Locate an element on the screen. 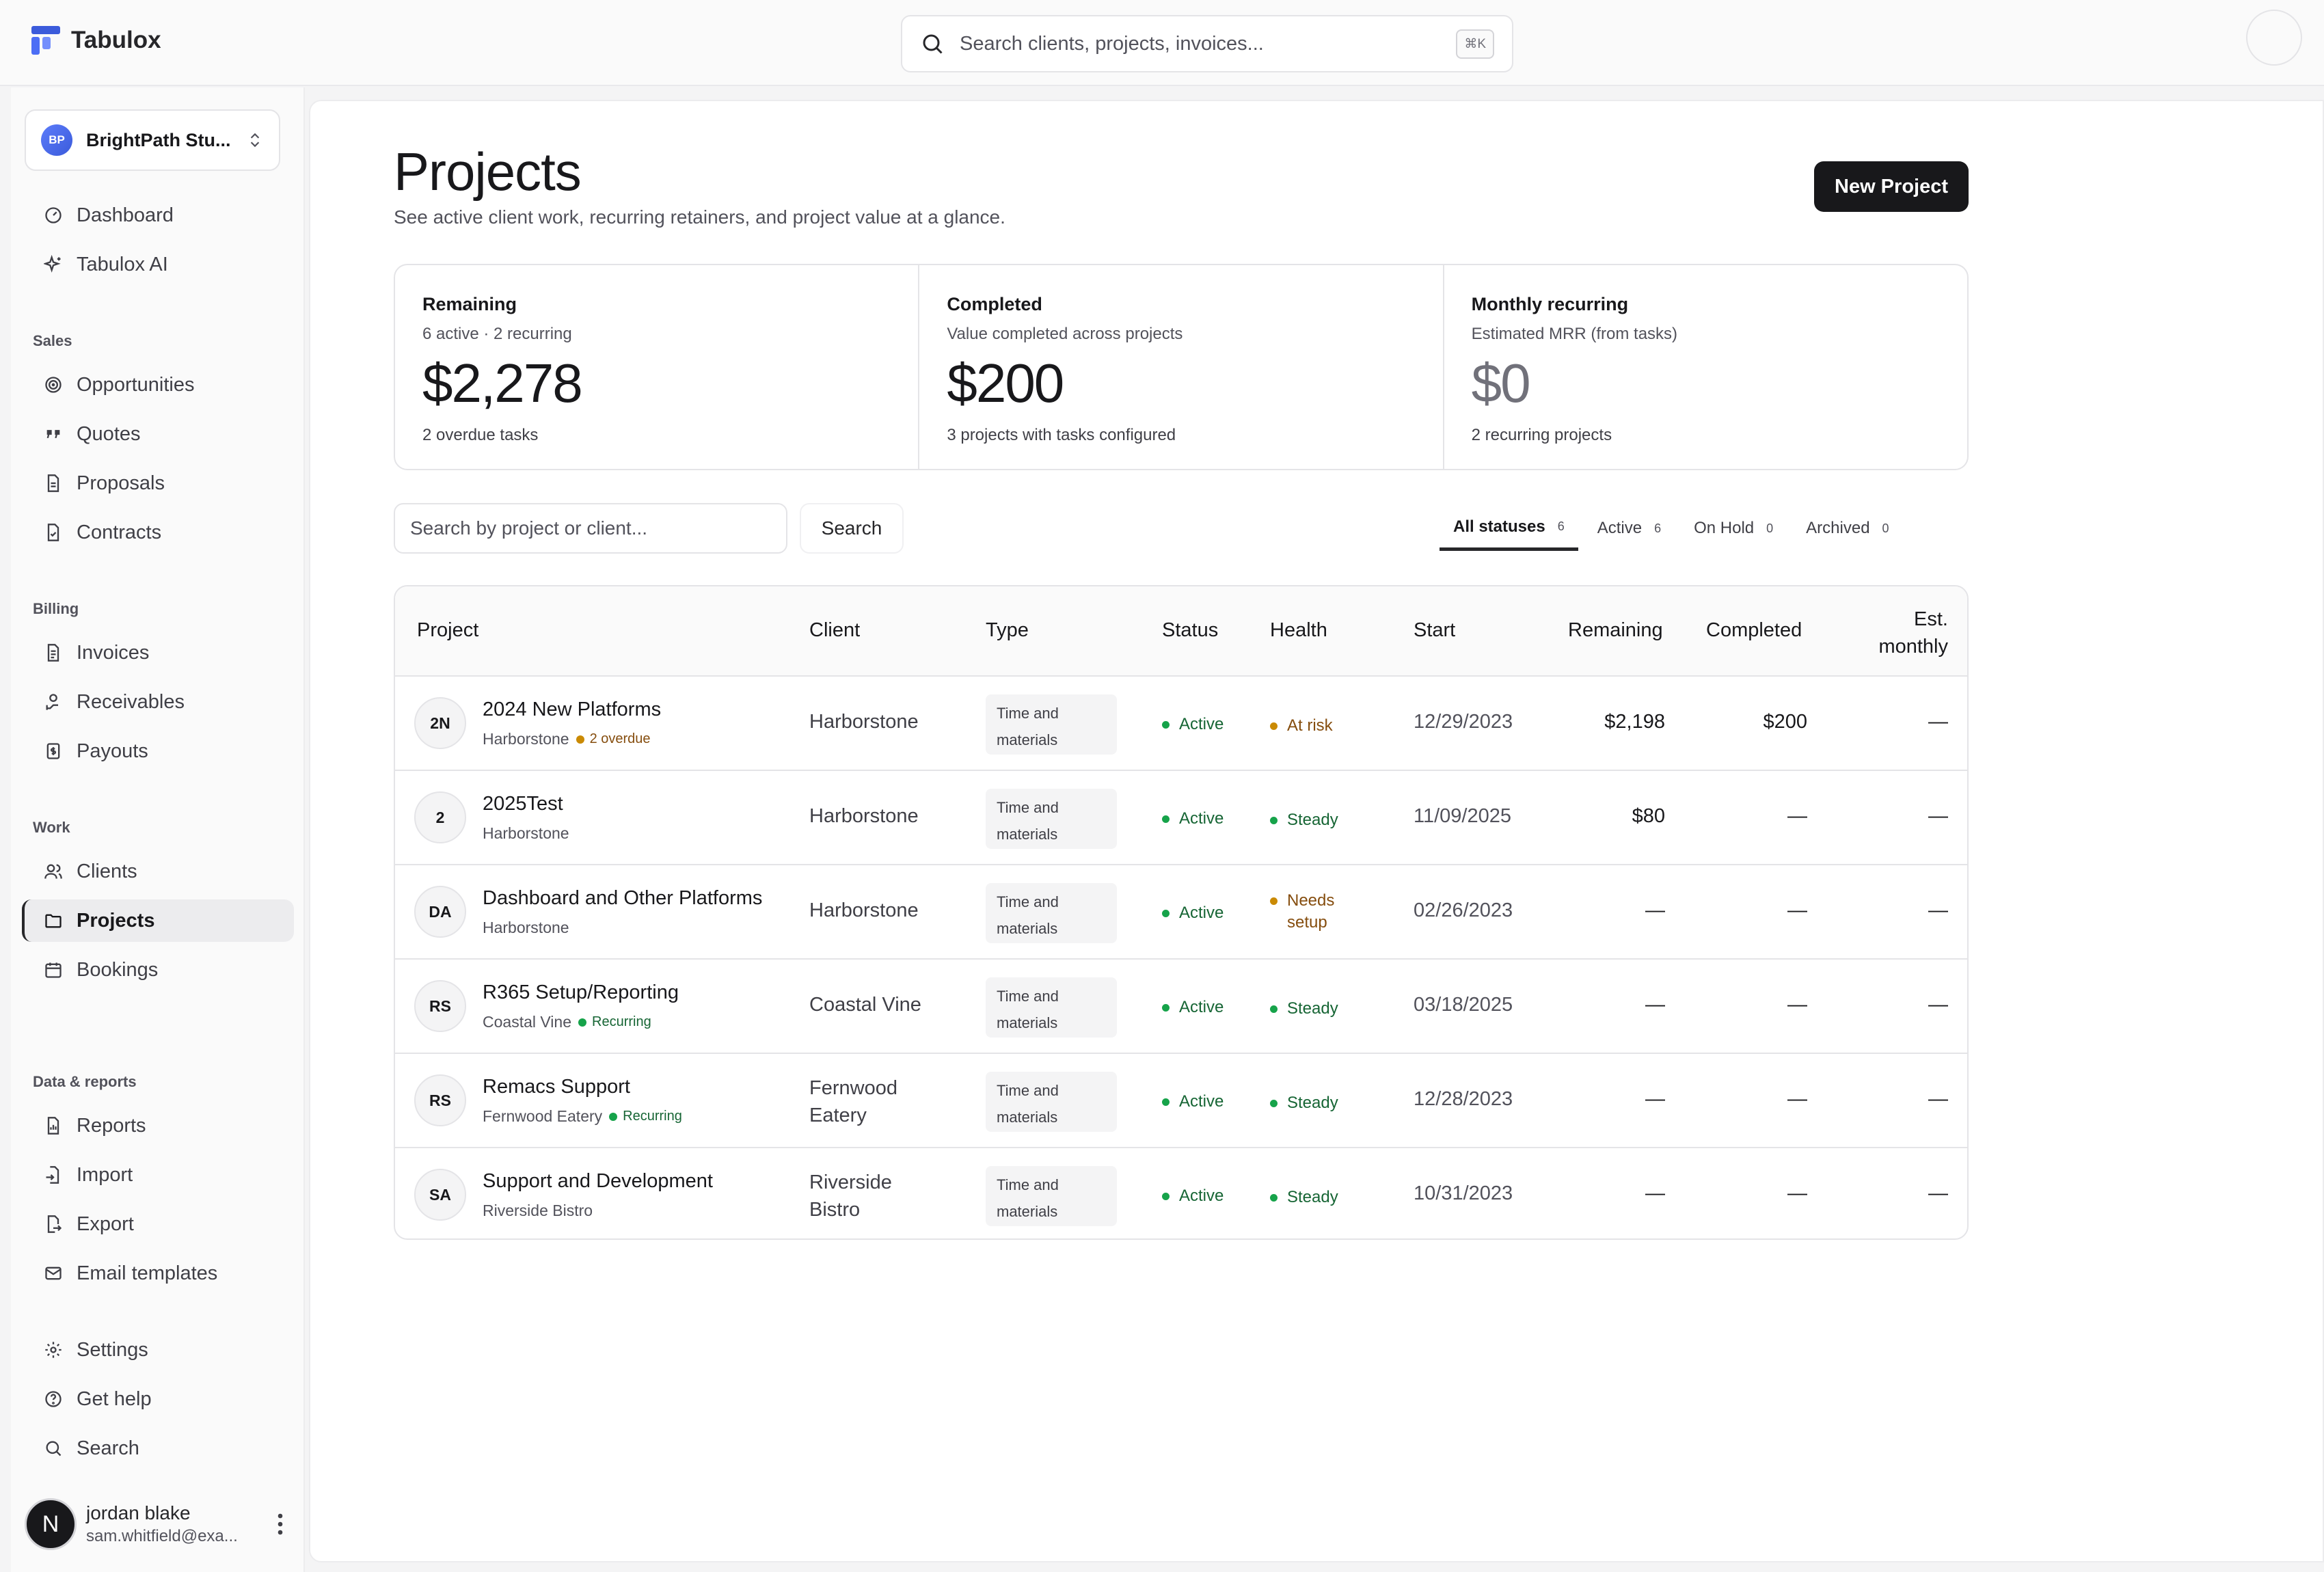 The width and height of the screenshot is (2324, 1572). tab-active: Active 6 is located at coordinates (1629, 528).